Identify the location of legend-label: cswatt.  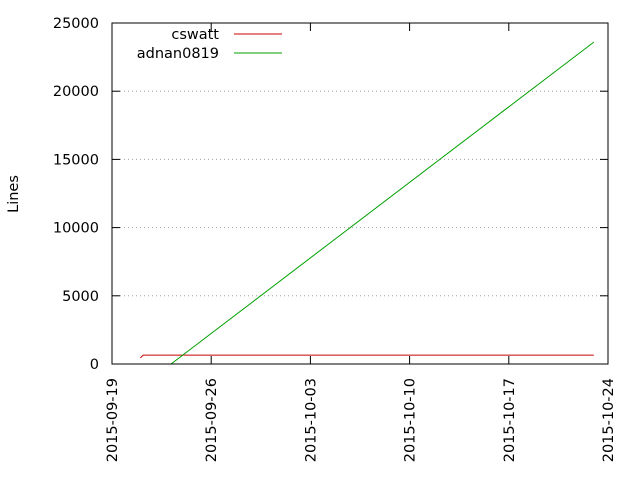
(195, 35).